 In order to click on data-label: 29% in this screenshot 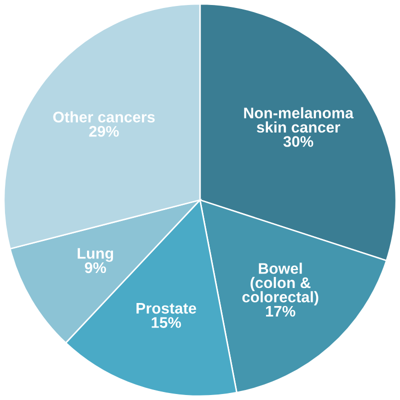, I will do `click(104, 131)`.